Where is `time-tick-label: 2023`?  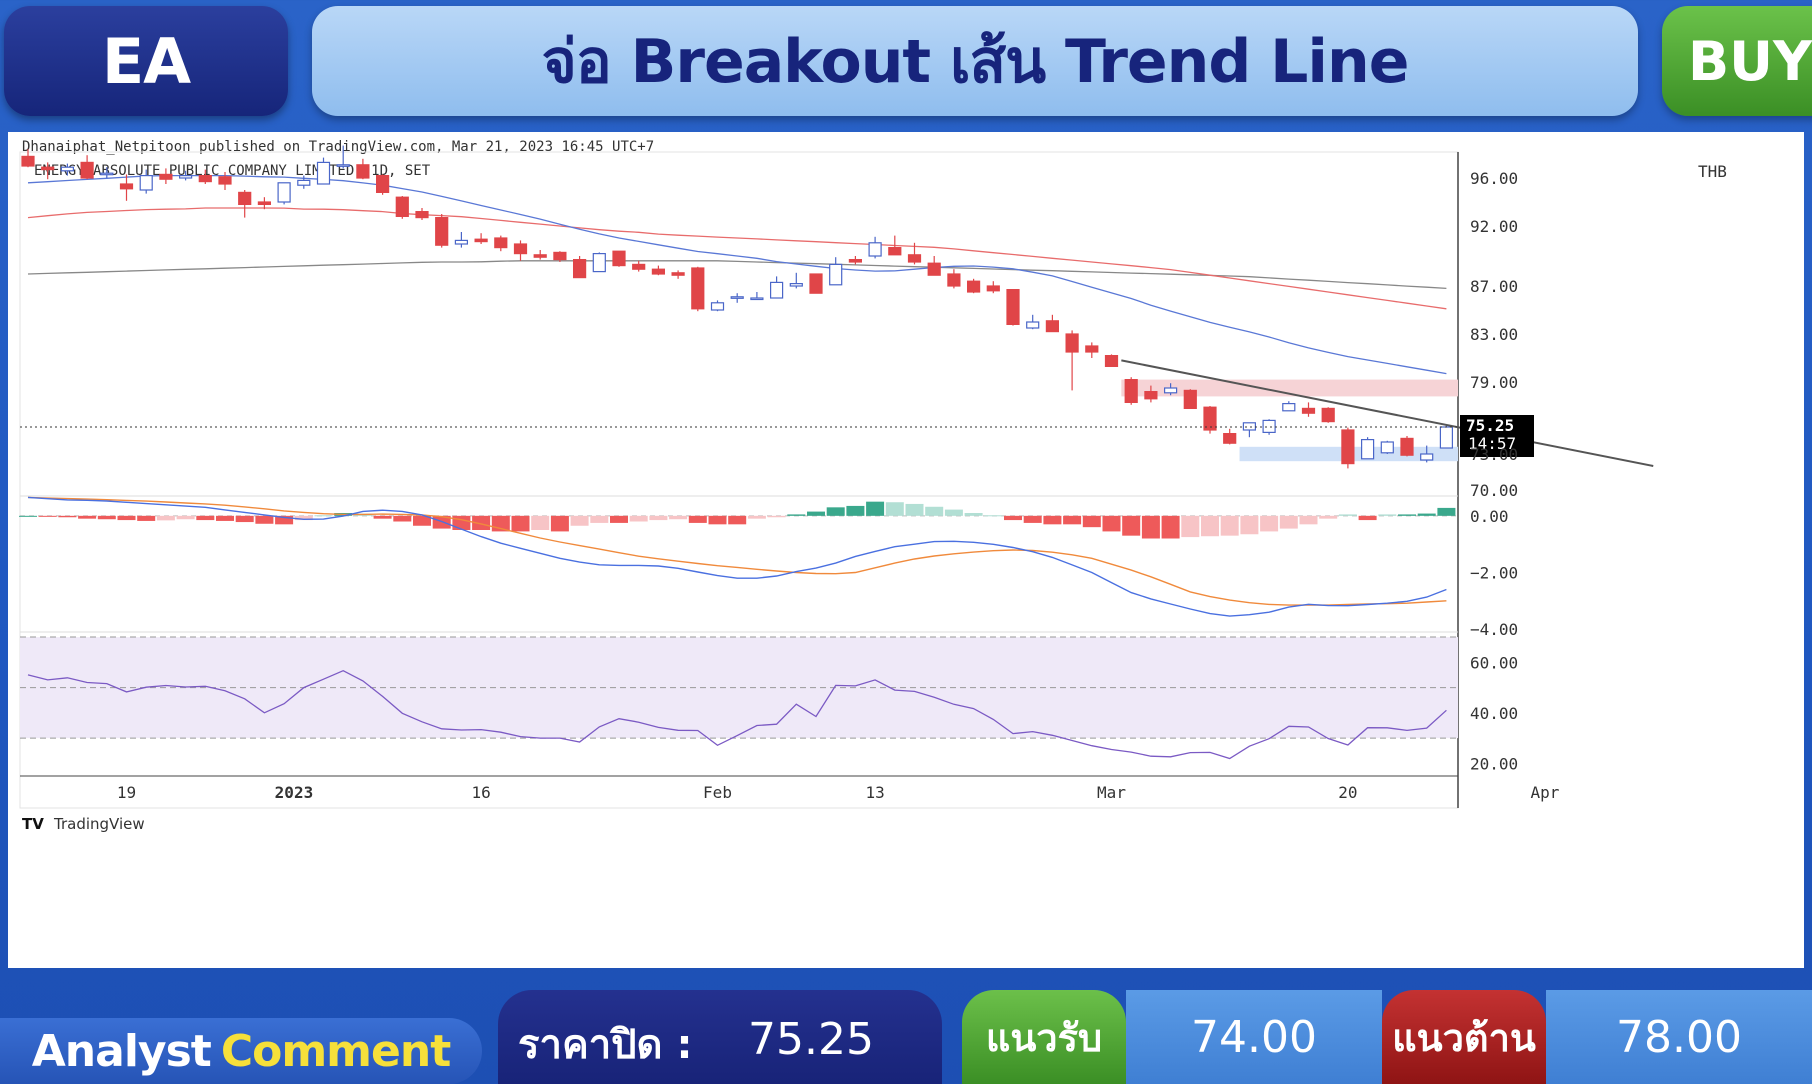
time-tick-label: 2023 is located at coordinates (294, 792).